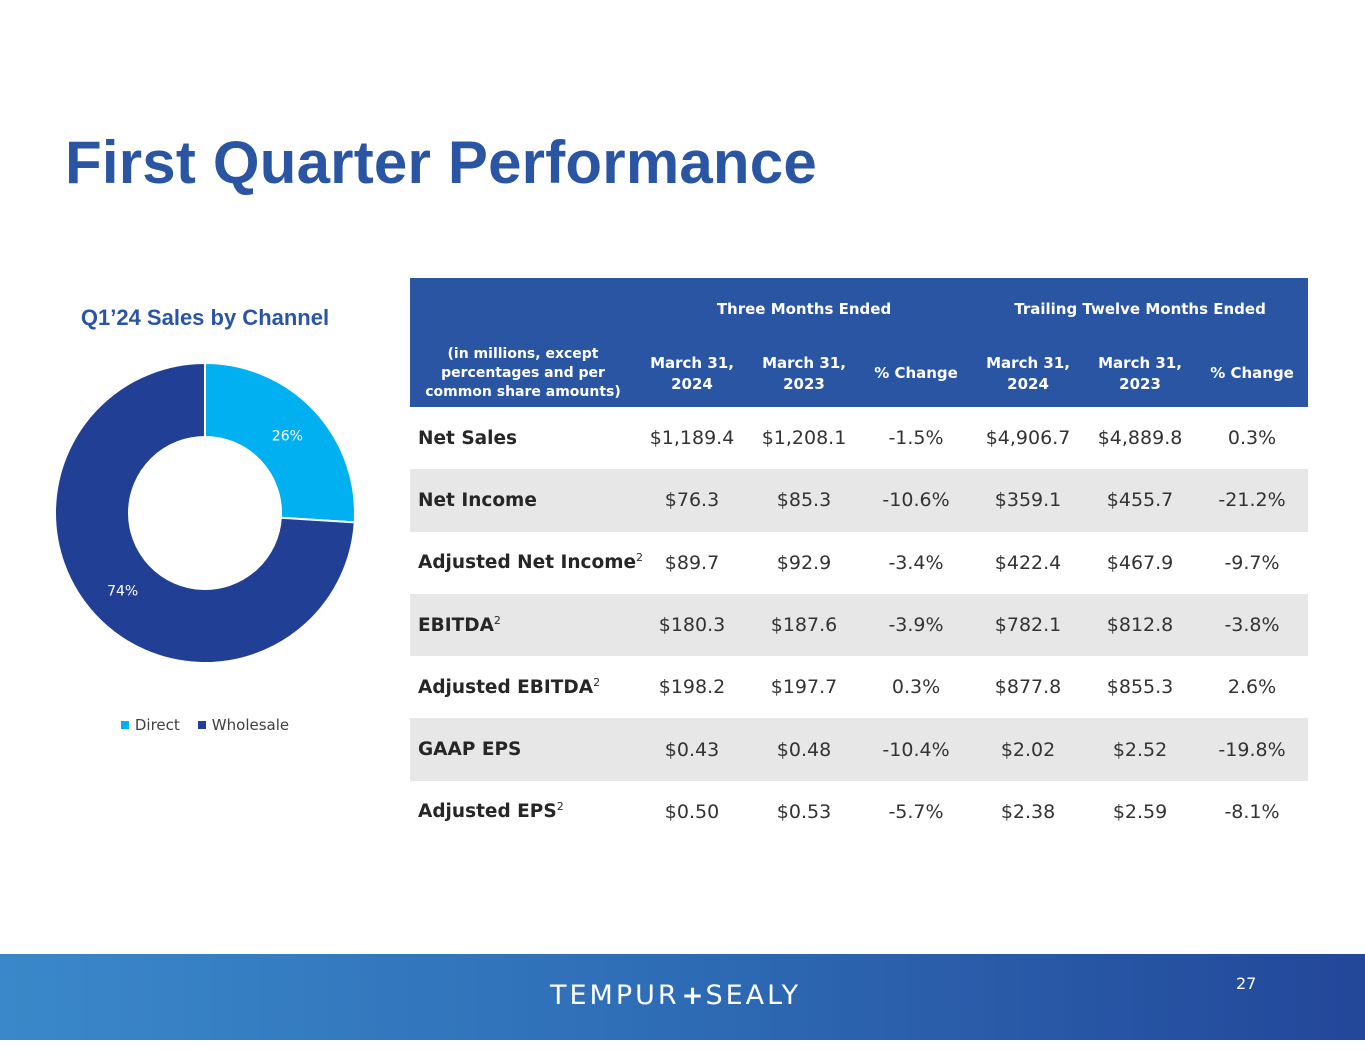 This screenshot has height=1055, width=1365. What do you see at coordinates (916, 500) in the screenshot?
I see `table-cell: -10.6%` at bounding box center [916, 500].